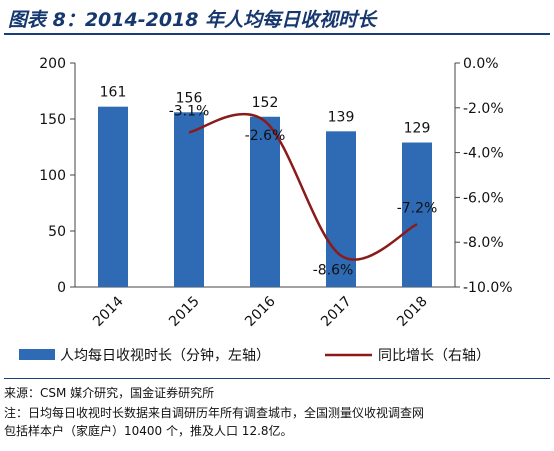 The height and width of the screenshot is (451, 554). Describe the element at coordinates (265, 201) in the screenshot. I see `bar-2016` at that location.